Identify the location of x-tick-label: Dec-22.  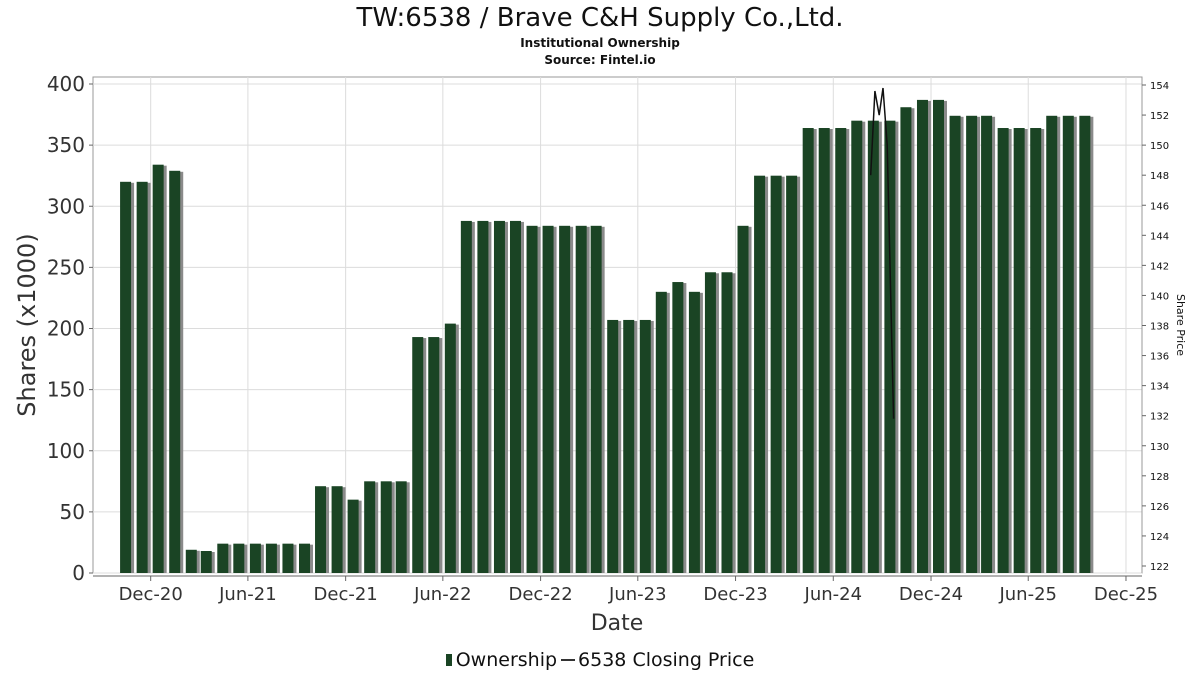
(540, 594).